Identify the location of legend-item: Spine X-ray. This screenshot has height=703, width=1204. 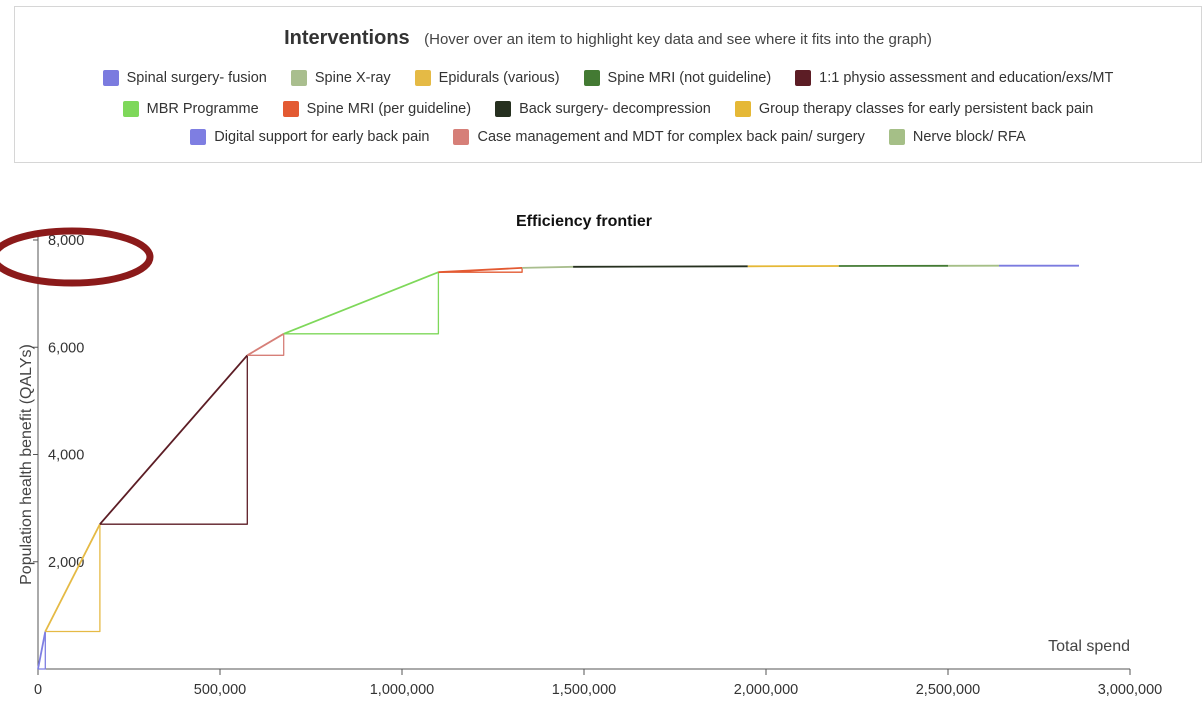
(340, 78).